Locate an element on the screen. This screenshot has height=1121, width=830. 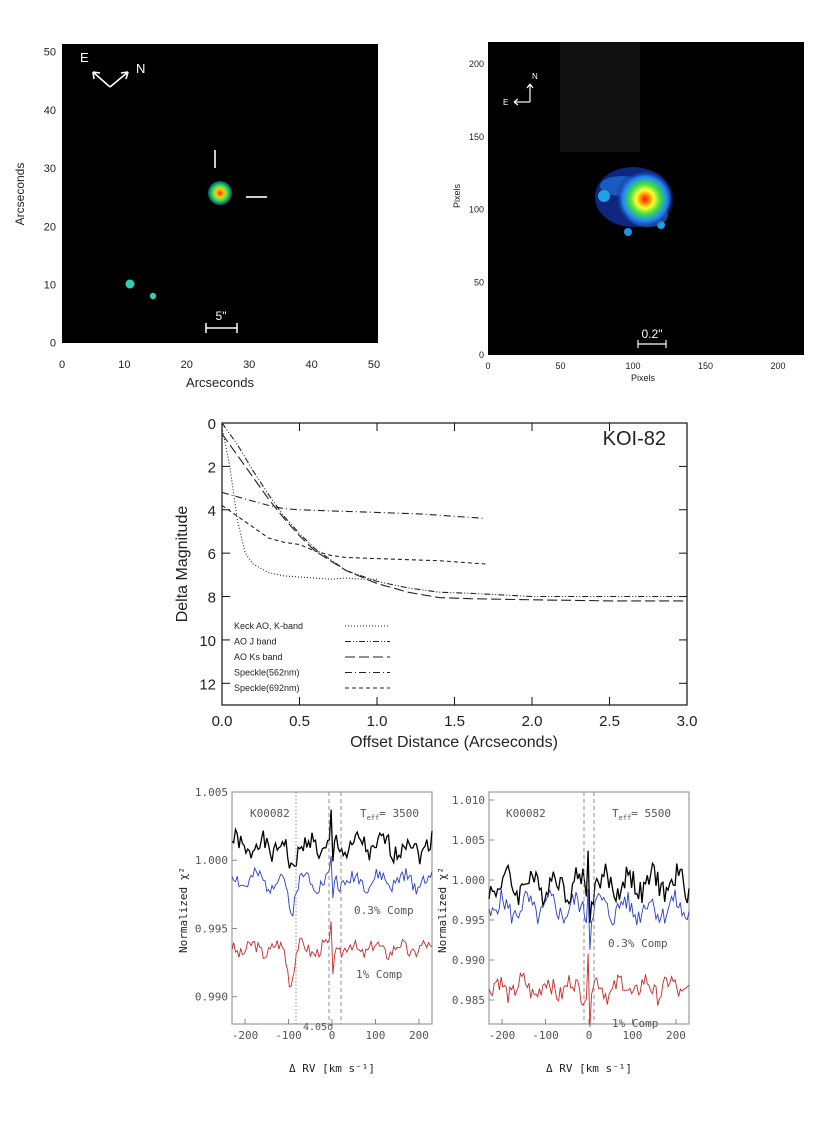
panel-a-compass-n: N is located at coordinates (140, 68).